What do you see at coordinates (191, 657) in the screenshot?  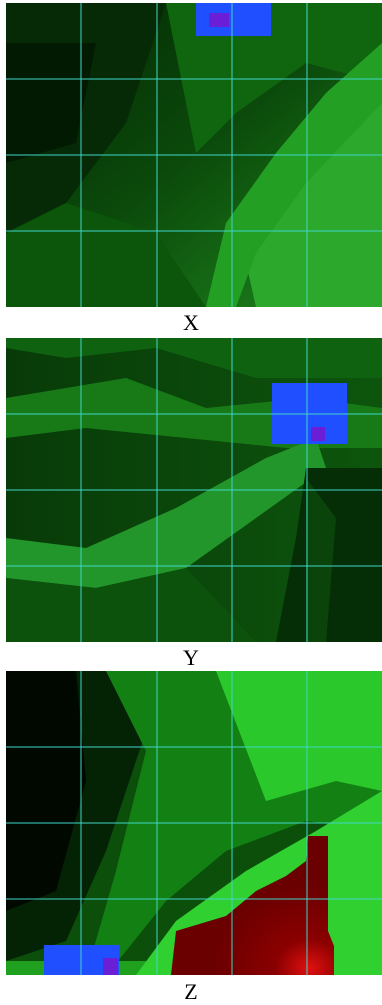 I see `caption-y: Y` at bounding box center [191, 657].